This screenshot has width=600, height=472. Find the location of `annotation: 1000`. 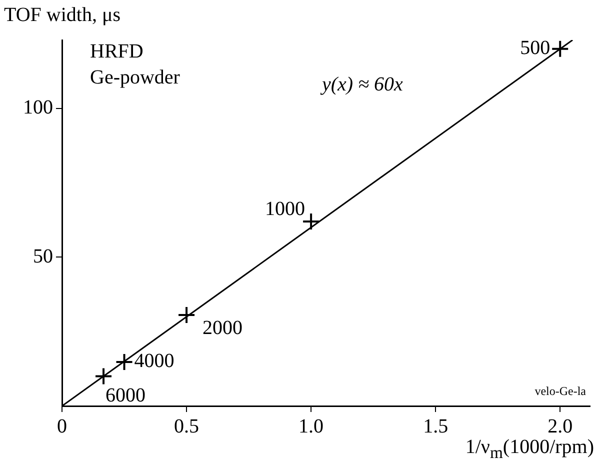

annotation: 1000 is located at coordinates (285, 209).